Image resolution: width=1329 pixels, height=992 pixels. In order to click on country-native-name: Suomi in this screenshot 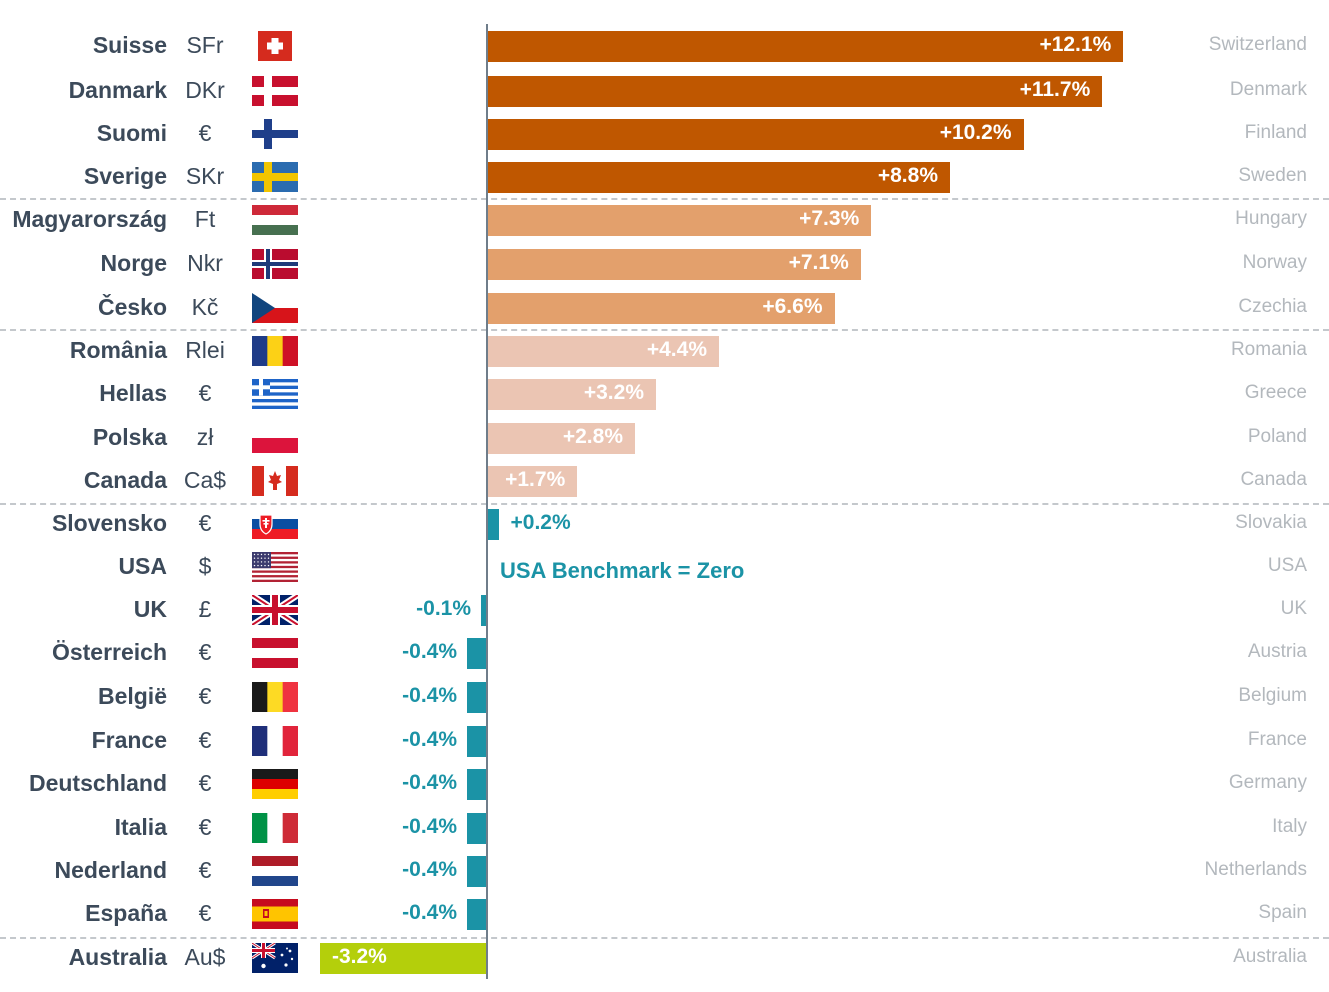, I will do `click(131, 133)`.